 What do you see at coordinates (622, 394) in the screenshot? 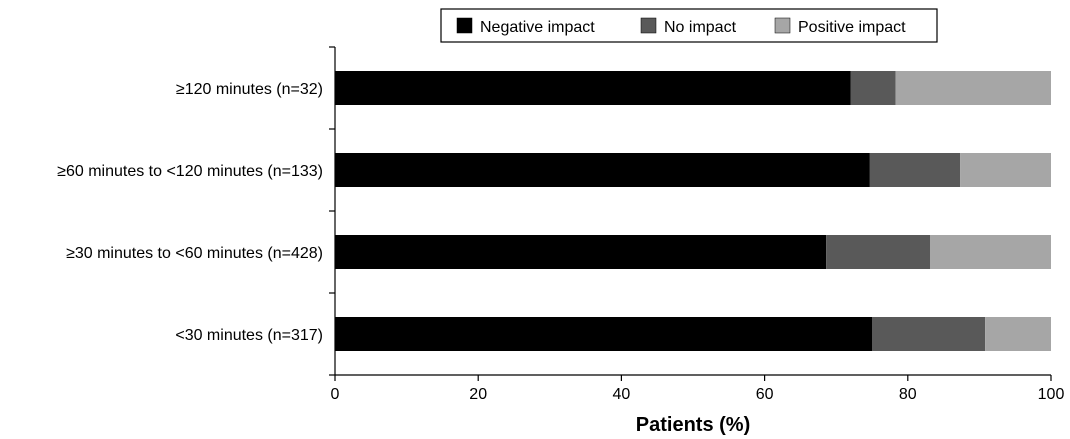
I see `x-tick-label: 40` at bounding box center [622, 394].